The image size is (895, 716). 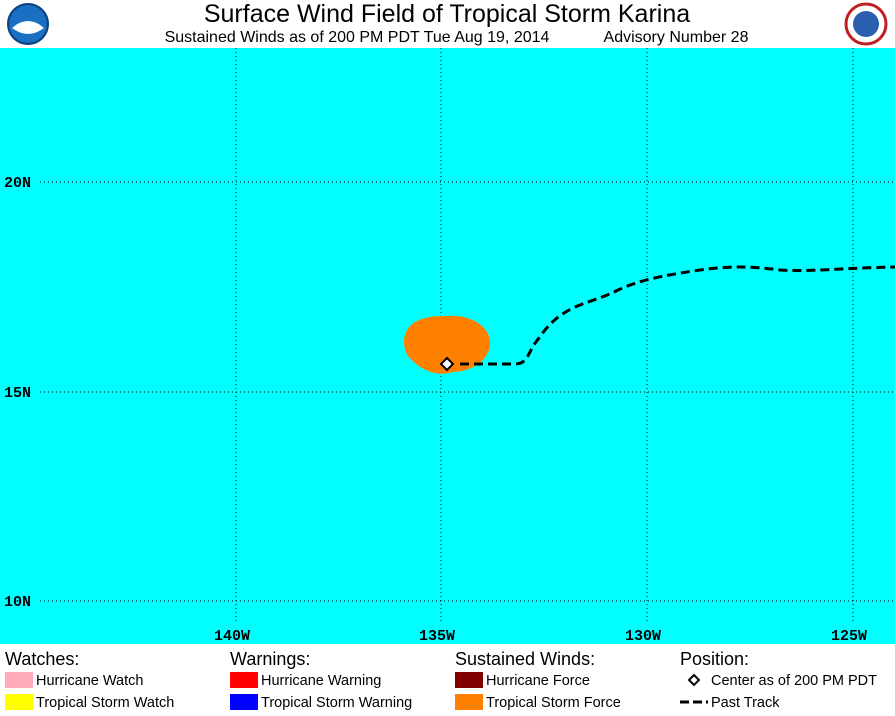 I want to click on latitude-label: 15N, so click(x=17, y=393).